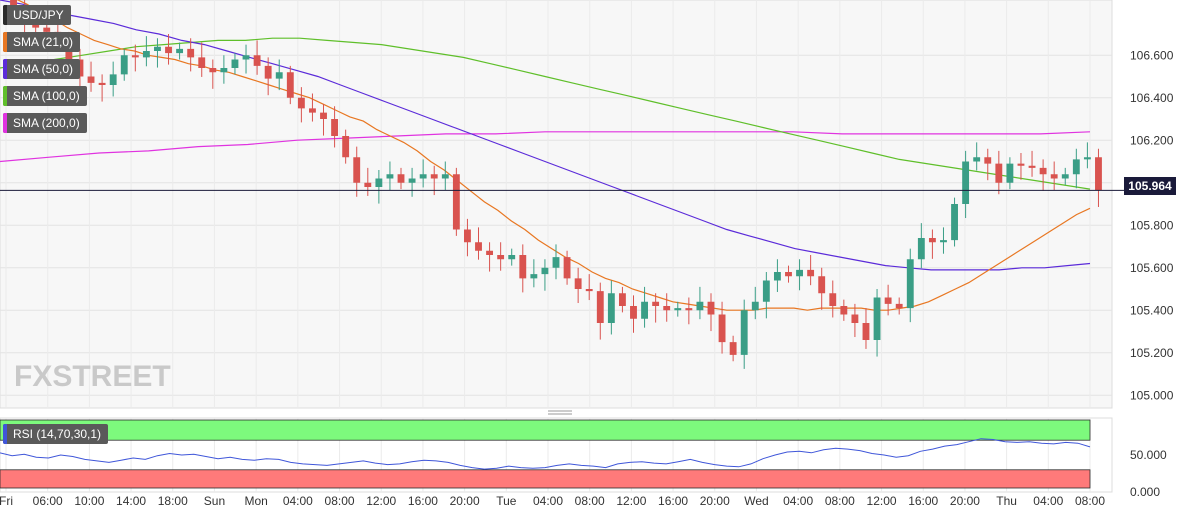  I want to click on sma200-line, so click(545, 147).